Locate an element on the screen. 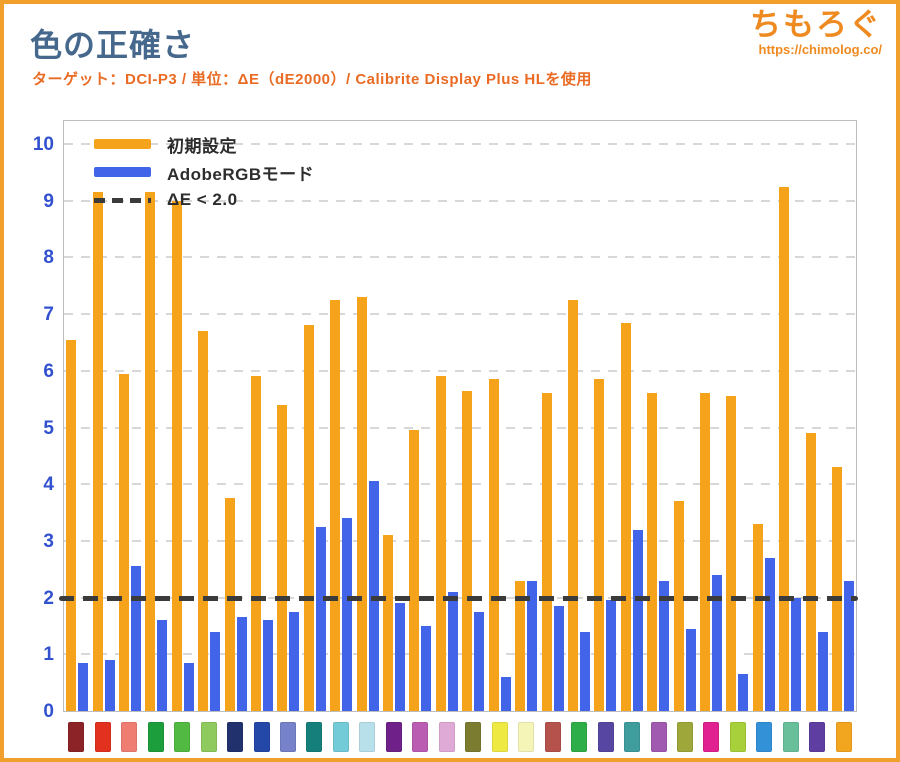 This screenshot has width=900, height=762. category-swatch-row is located at coordinates (460, 739).